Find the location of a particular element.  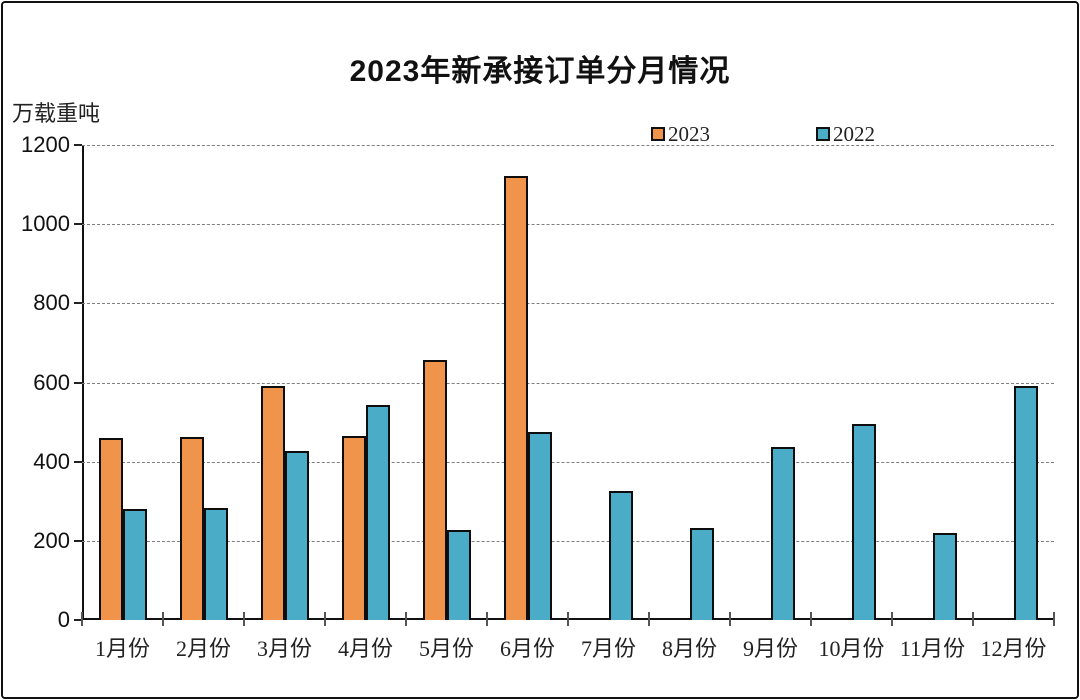

bar-2022-5月份 is located at coordinates (458, 574).